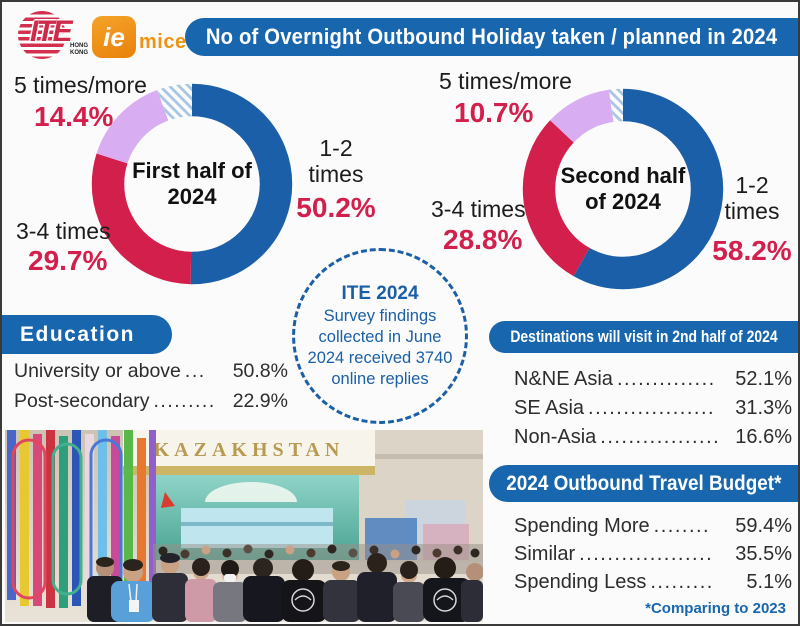 Image resolution: width=800 pixels, height=626 pixels. What do you see at coordinates (763, 526) in the screenshot?
I see `stat-value: 59.4%` at bounding box center [763, 526].